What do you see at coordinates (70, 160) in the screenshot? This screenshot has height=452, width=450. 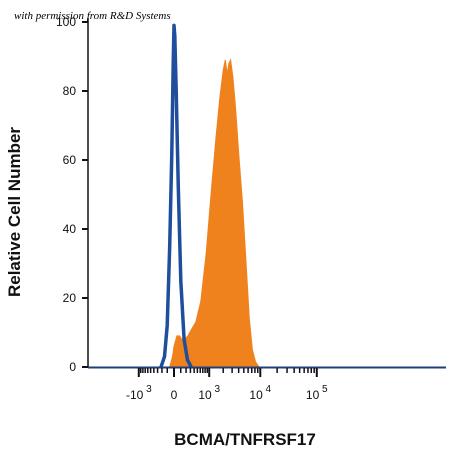 I see `y-tick-label: 60` at bounding box center [70, 160].